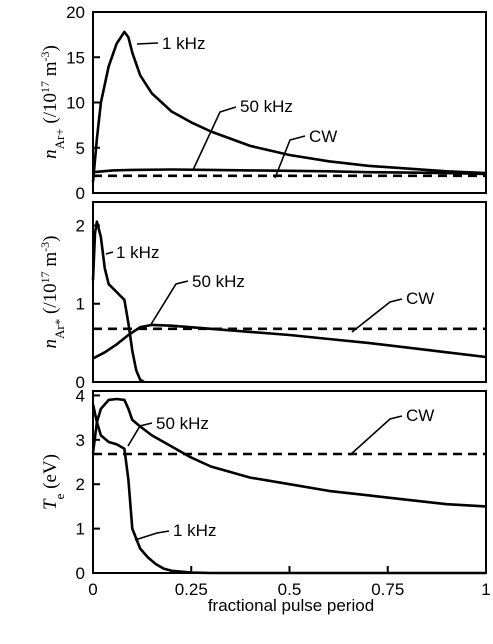 The image size is (493, 644). I want to click on label-1khz-panel-2: 1 kHz, so click(137, 252).